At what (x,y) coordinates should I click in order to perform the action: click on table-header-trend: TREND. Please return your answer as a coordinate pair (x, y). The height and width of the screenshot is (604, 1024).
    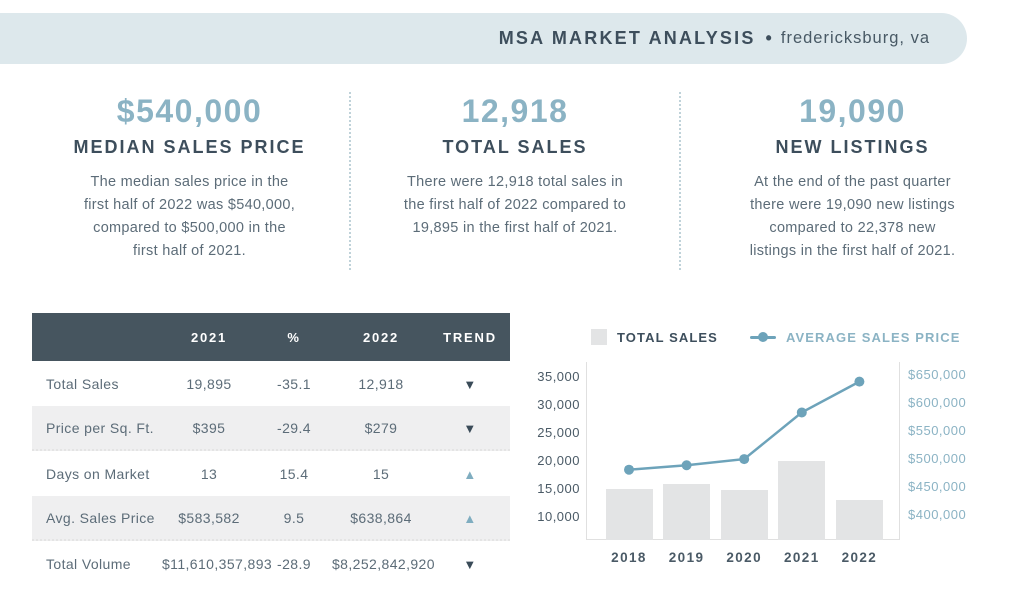
    Looking at the image, I should click on (470, 337).